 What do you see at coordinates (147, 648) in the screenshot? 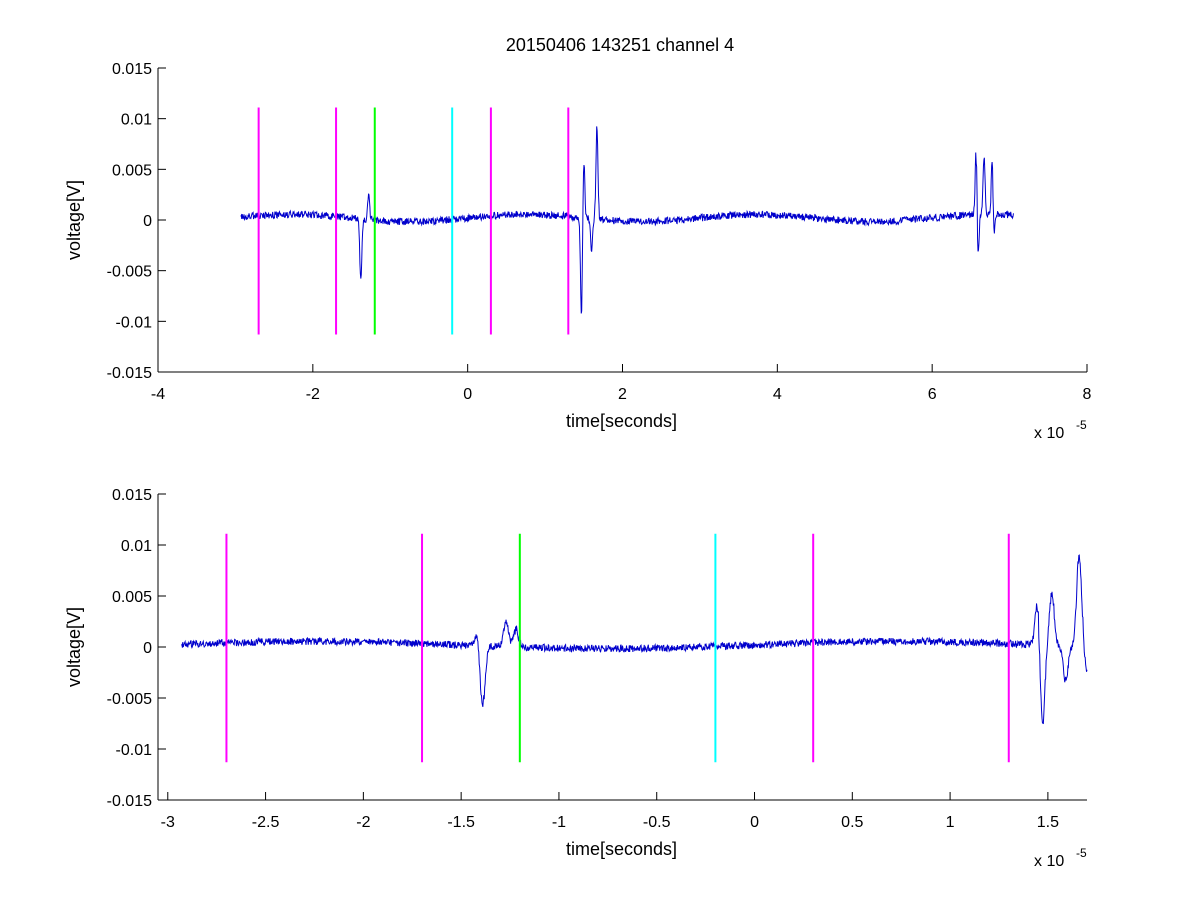
I see `bottom-y-tick-label: 0` at bounding box center [147, 648].